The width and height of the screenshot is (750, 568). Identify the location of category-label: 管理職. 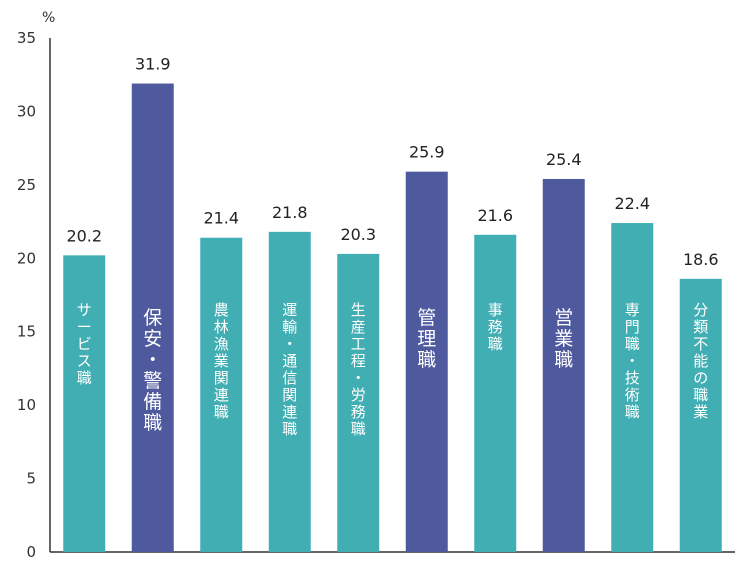
(426, 339).